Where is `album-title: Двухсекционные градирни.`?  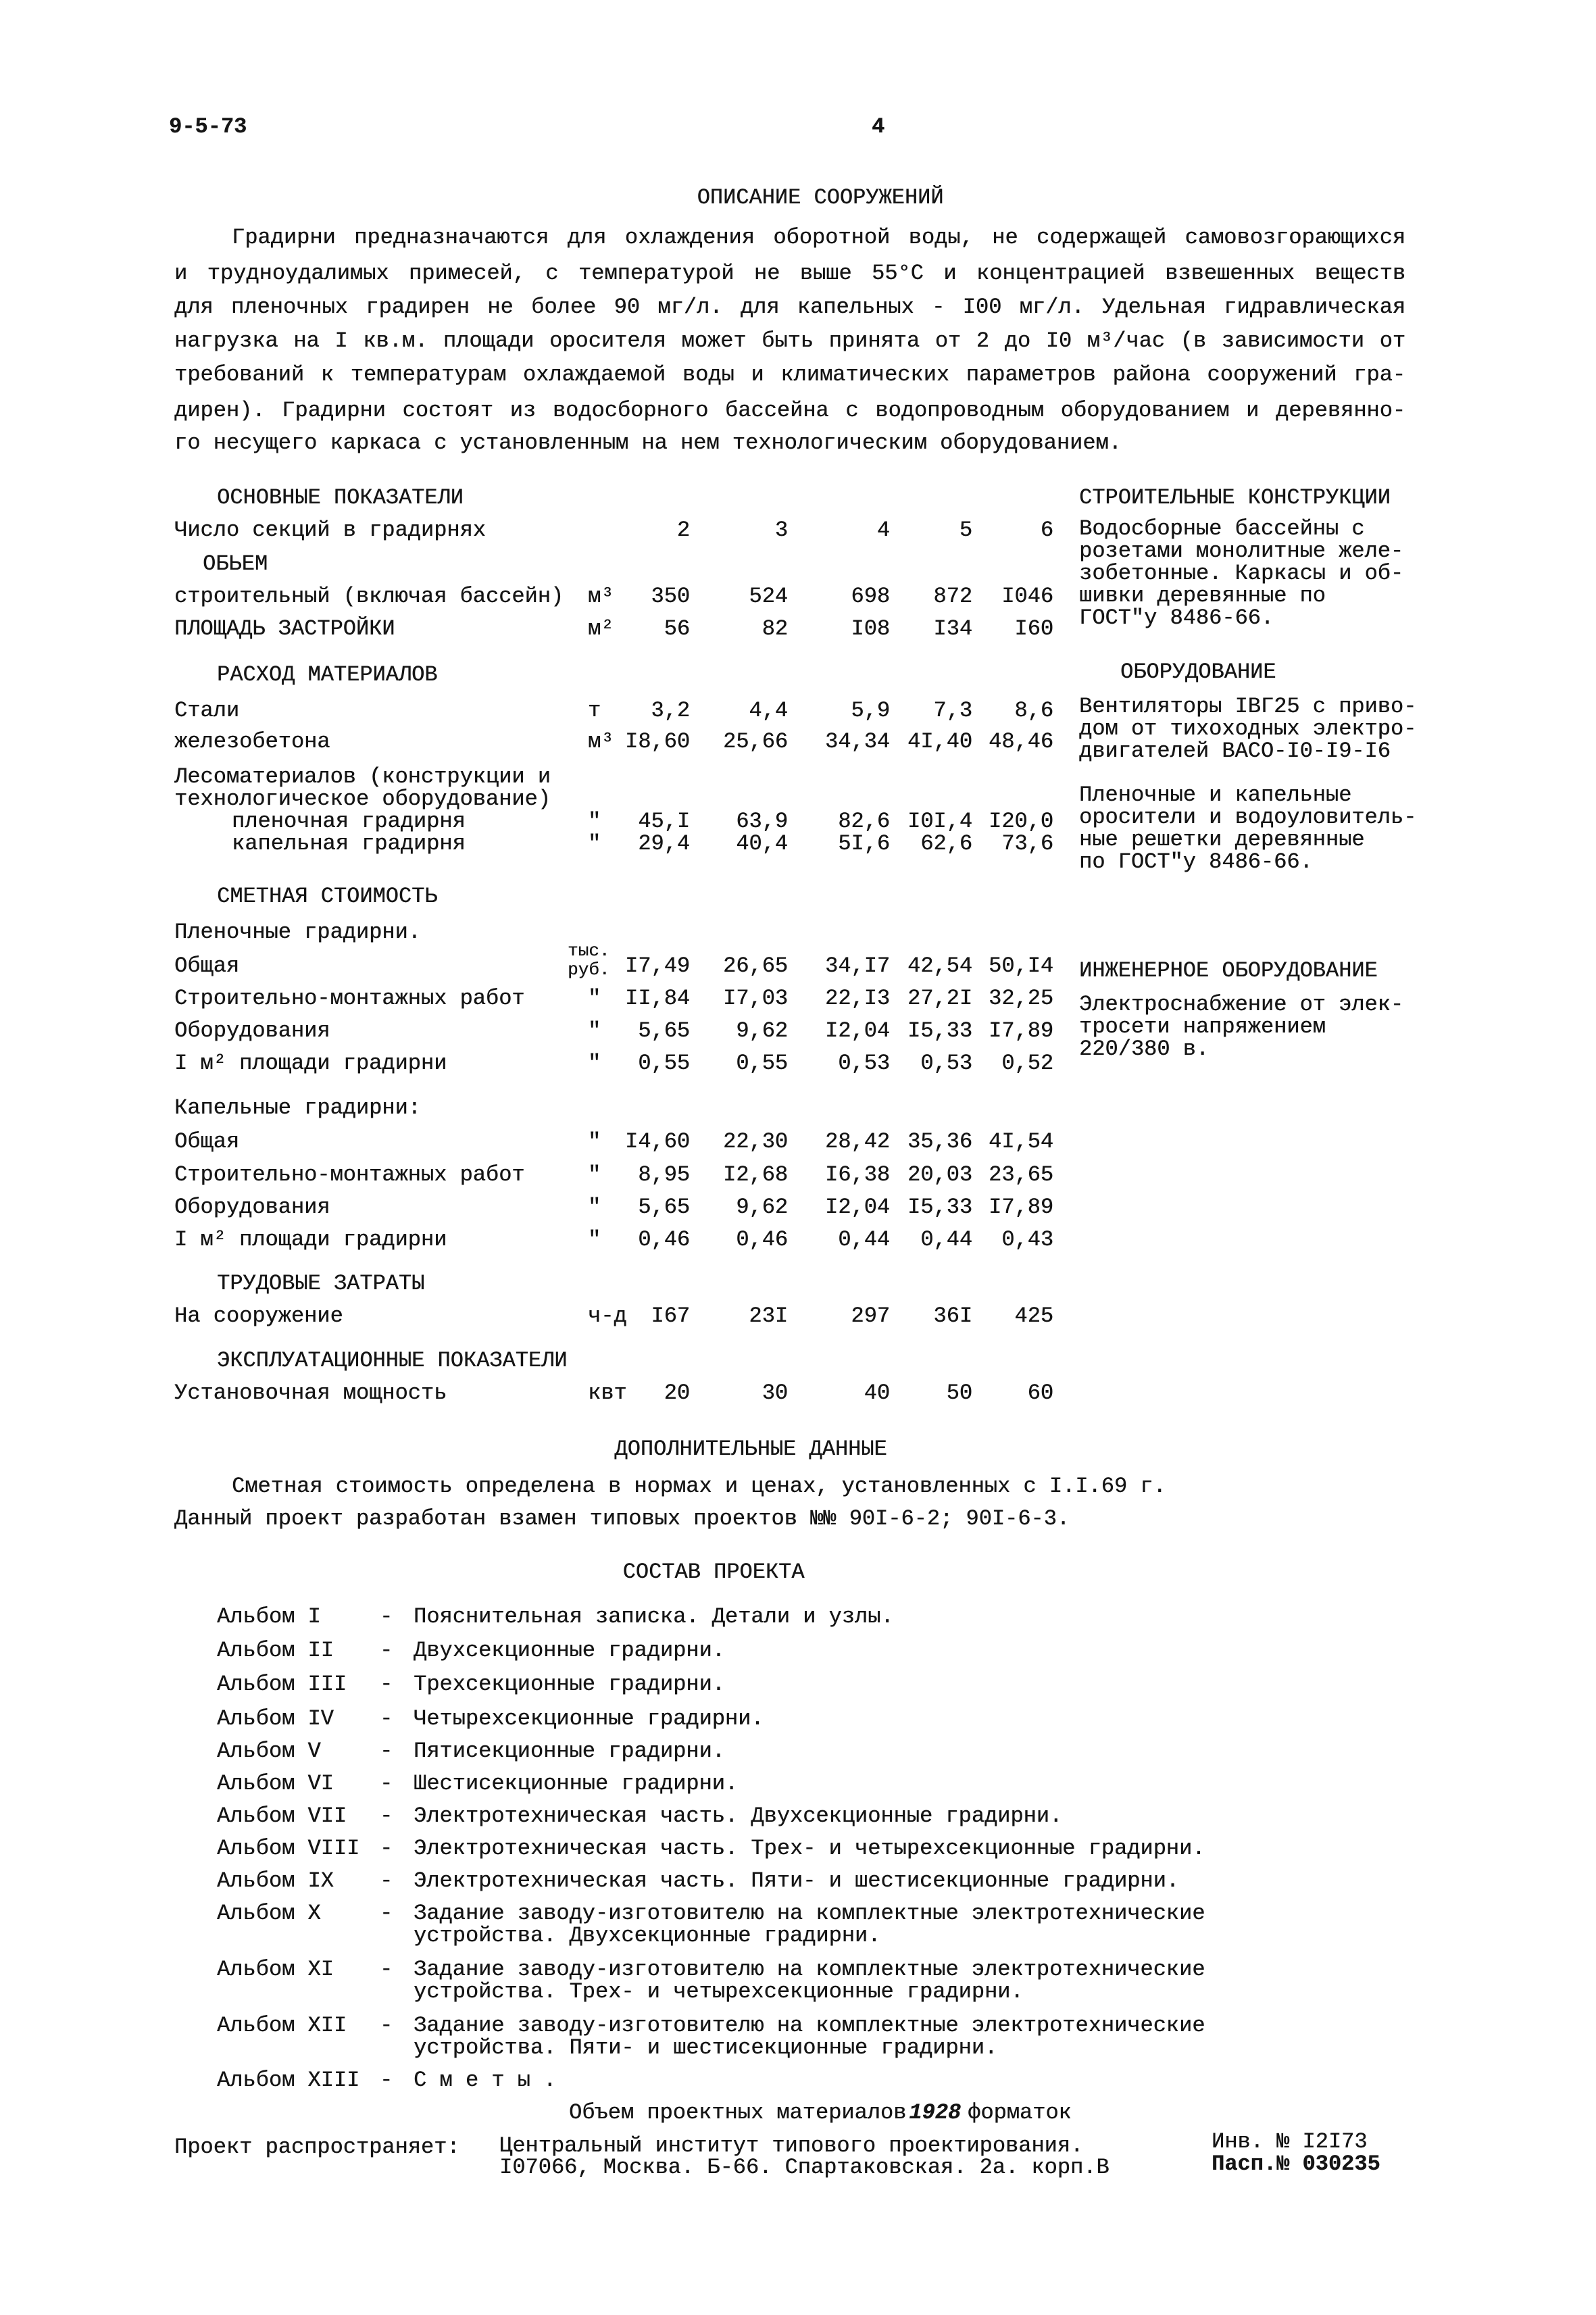 album-title: Двухсекционные градирни. is located at coordinates (569, 1651).